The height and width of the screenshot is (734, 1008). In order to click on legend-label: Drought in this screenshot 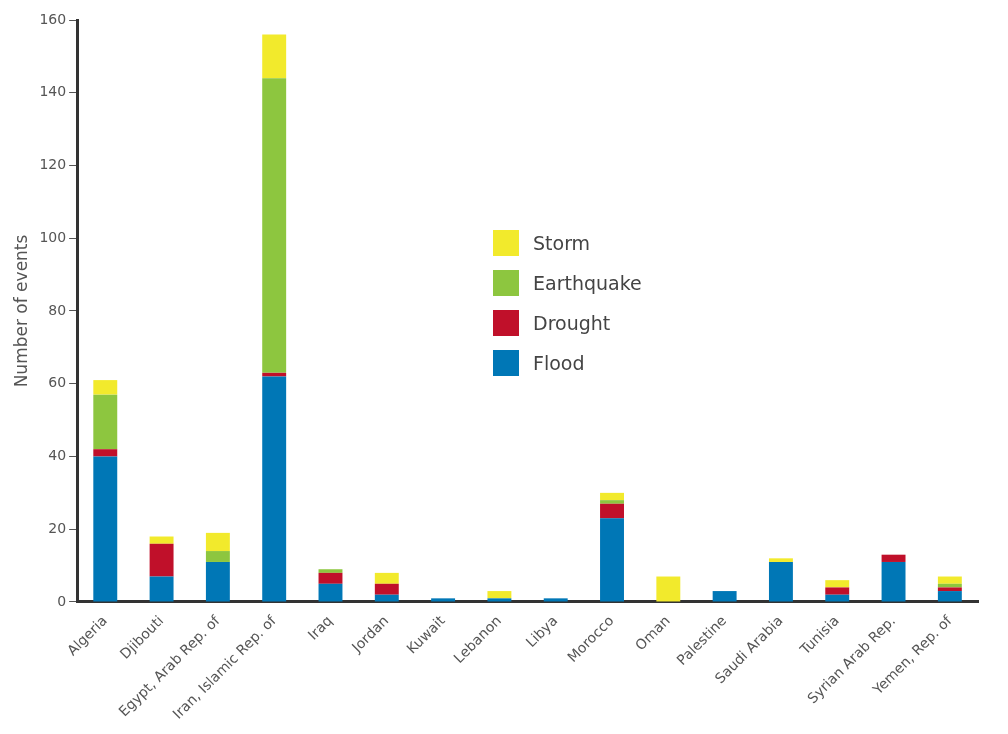, I will do `click(572, 323)`.